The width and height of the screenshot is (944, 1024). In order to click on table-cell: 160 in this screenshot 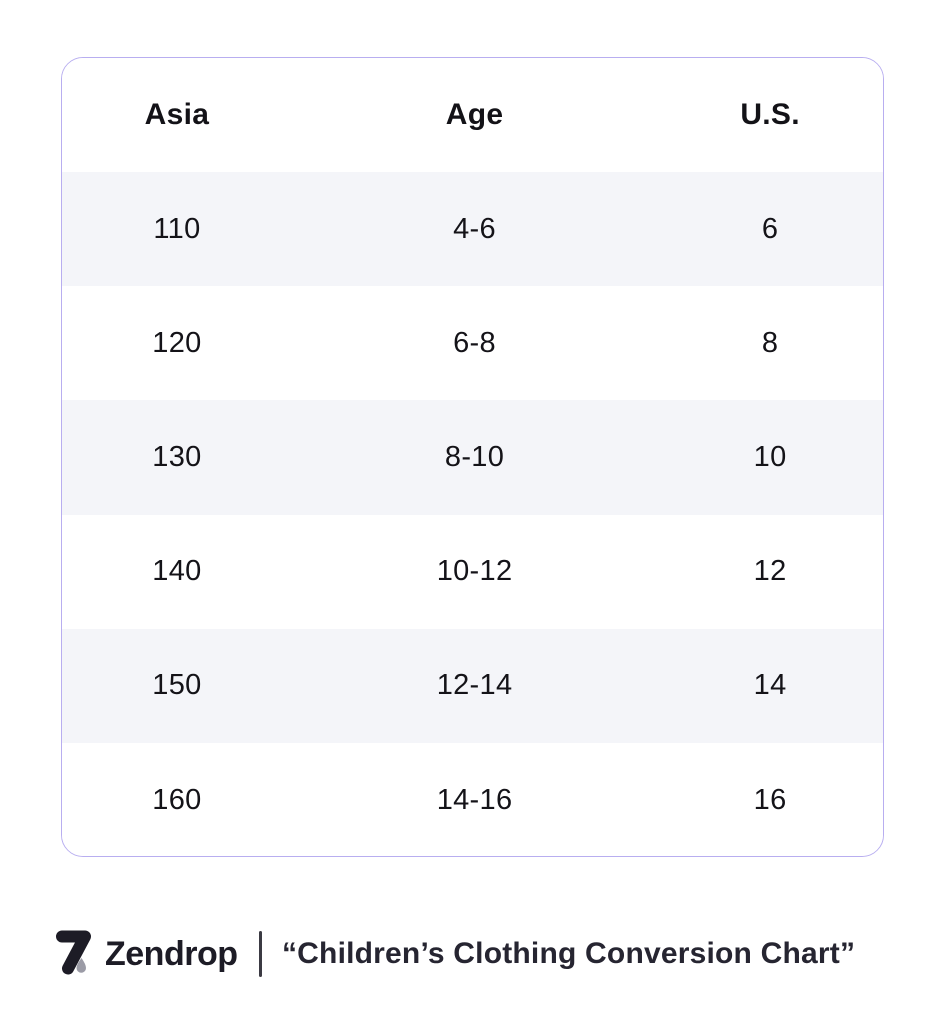, I will do `click(177, 799)`.